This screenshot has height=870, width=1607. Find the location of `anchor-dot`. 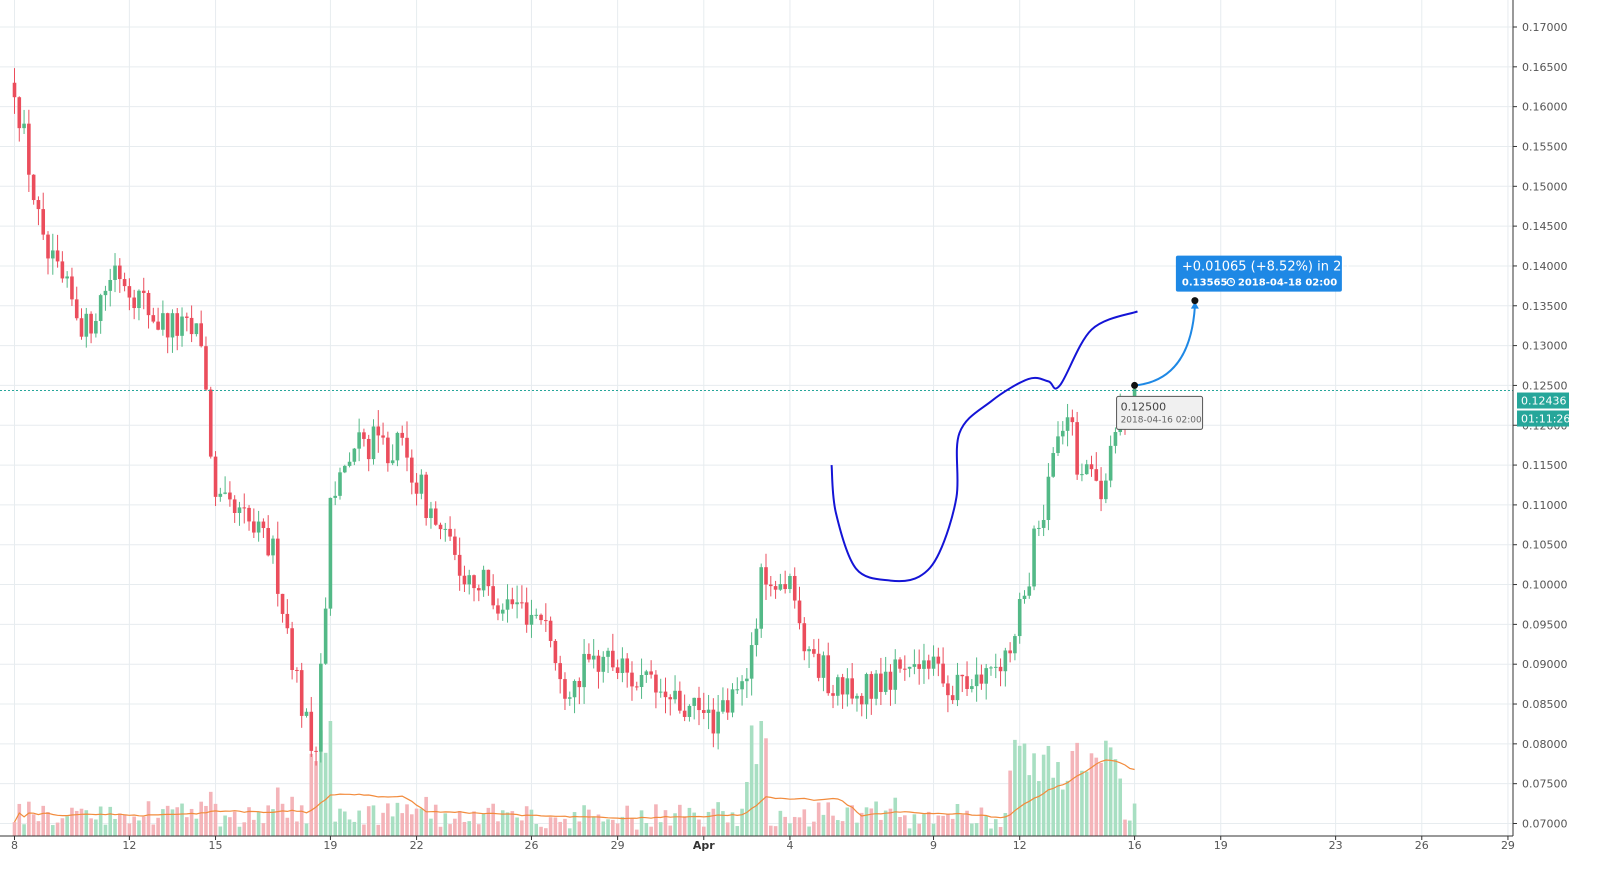

anchor-dot is located at coordinates (1135, 385).